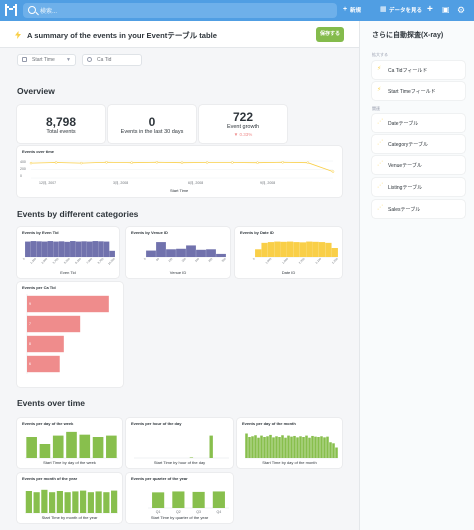  Describe the element at coordinates (418, 187) in the screenshot. I see `sidebar-item-listing: ⋰ Listingテーブル` at that location.